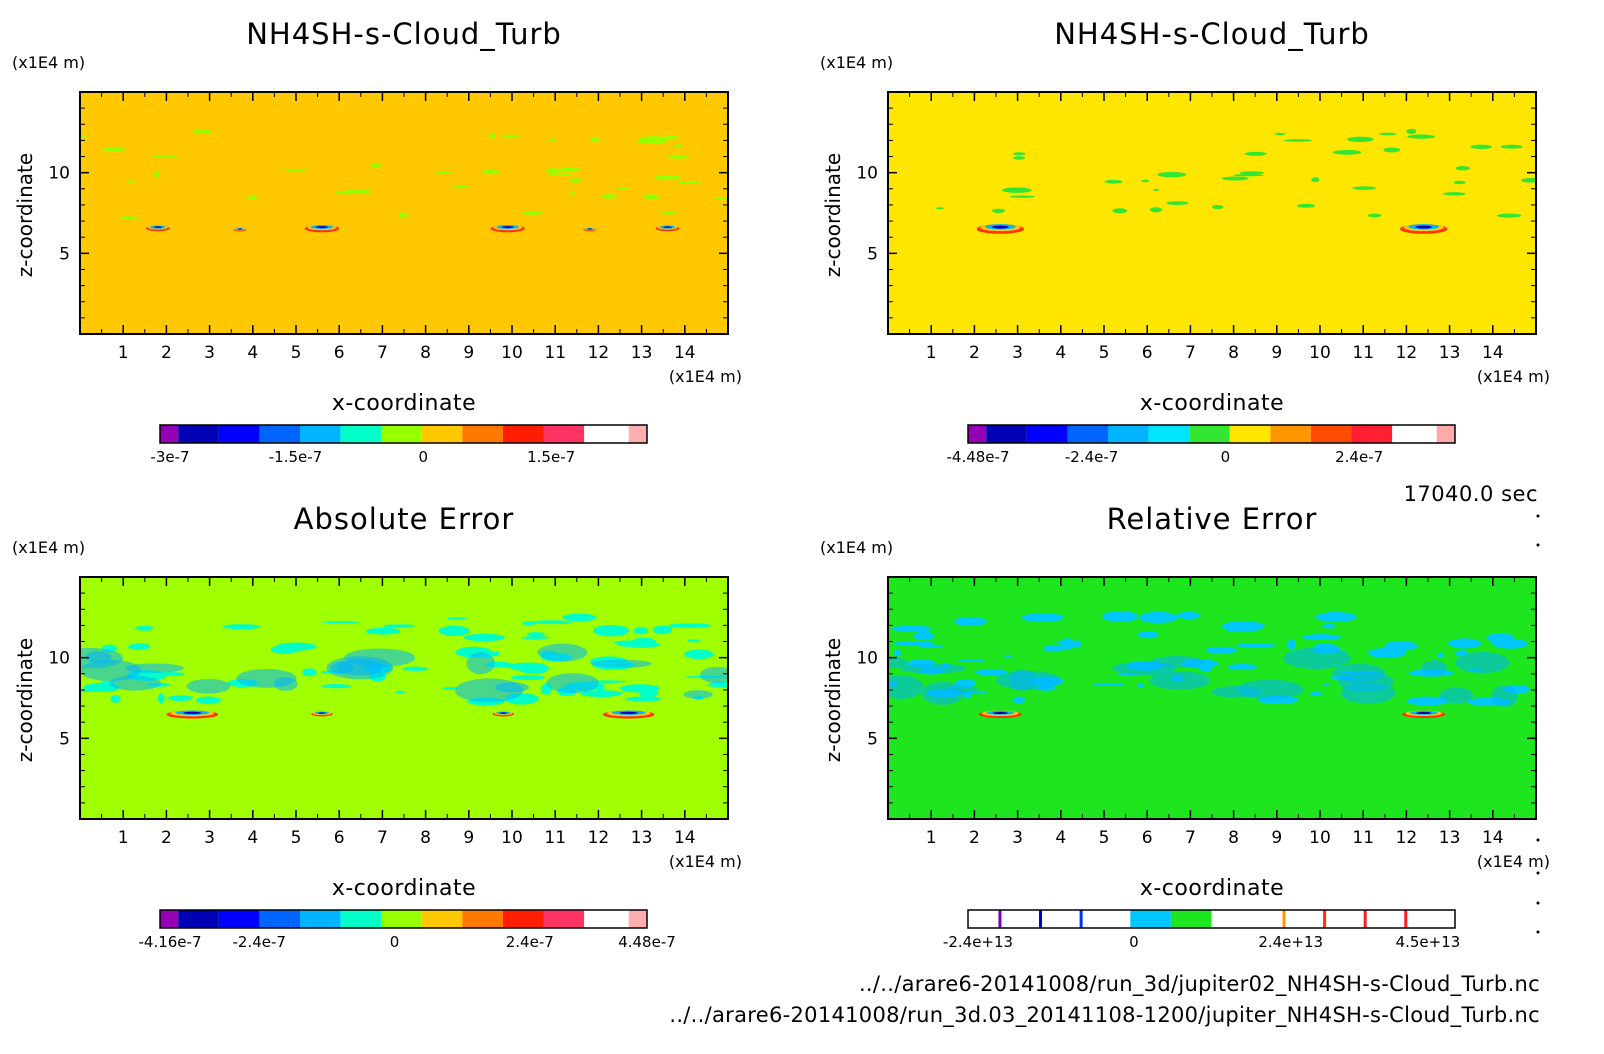 This screenshot has height=1054, width=1604. What do you see at coordinates (166, 838) in the screenshot?
I see `x-tick-label: 2` at bounding box center [166, 838].